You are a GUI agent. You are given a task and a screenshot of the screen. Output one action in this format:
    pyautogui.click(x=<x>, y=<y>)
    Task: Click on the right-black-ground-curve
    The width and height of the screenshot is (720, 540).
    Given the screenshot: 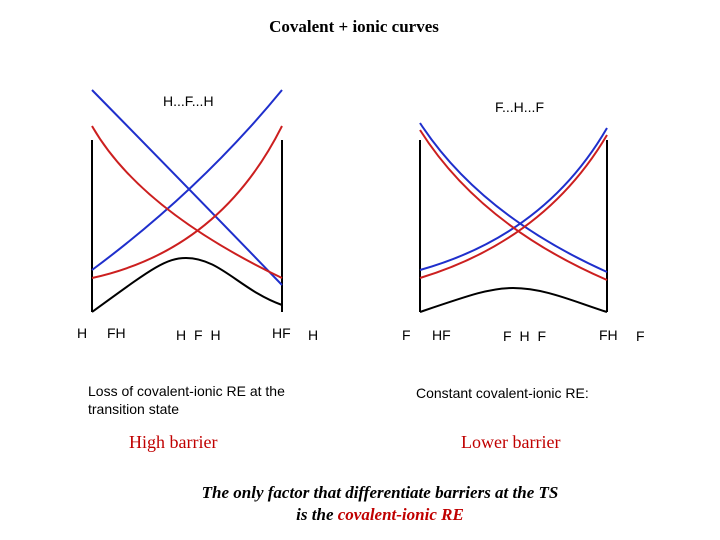 What is the action you would take?
    pyautogui.click(x=513, y=299)
    